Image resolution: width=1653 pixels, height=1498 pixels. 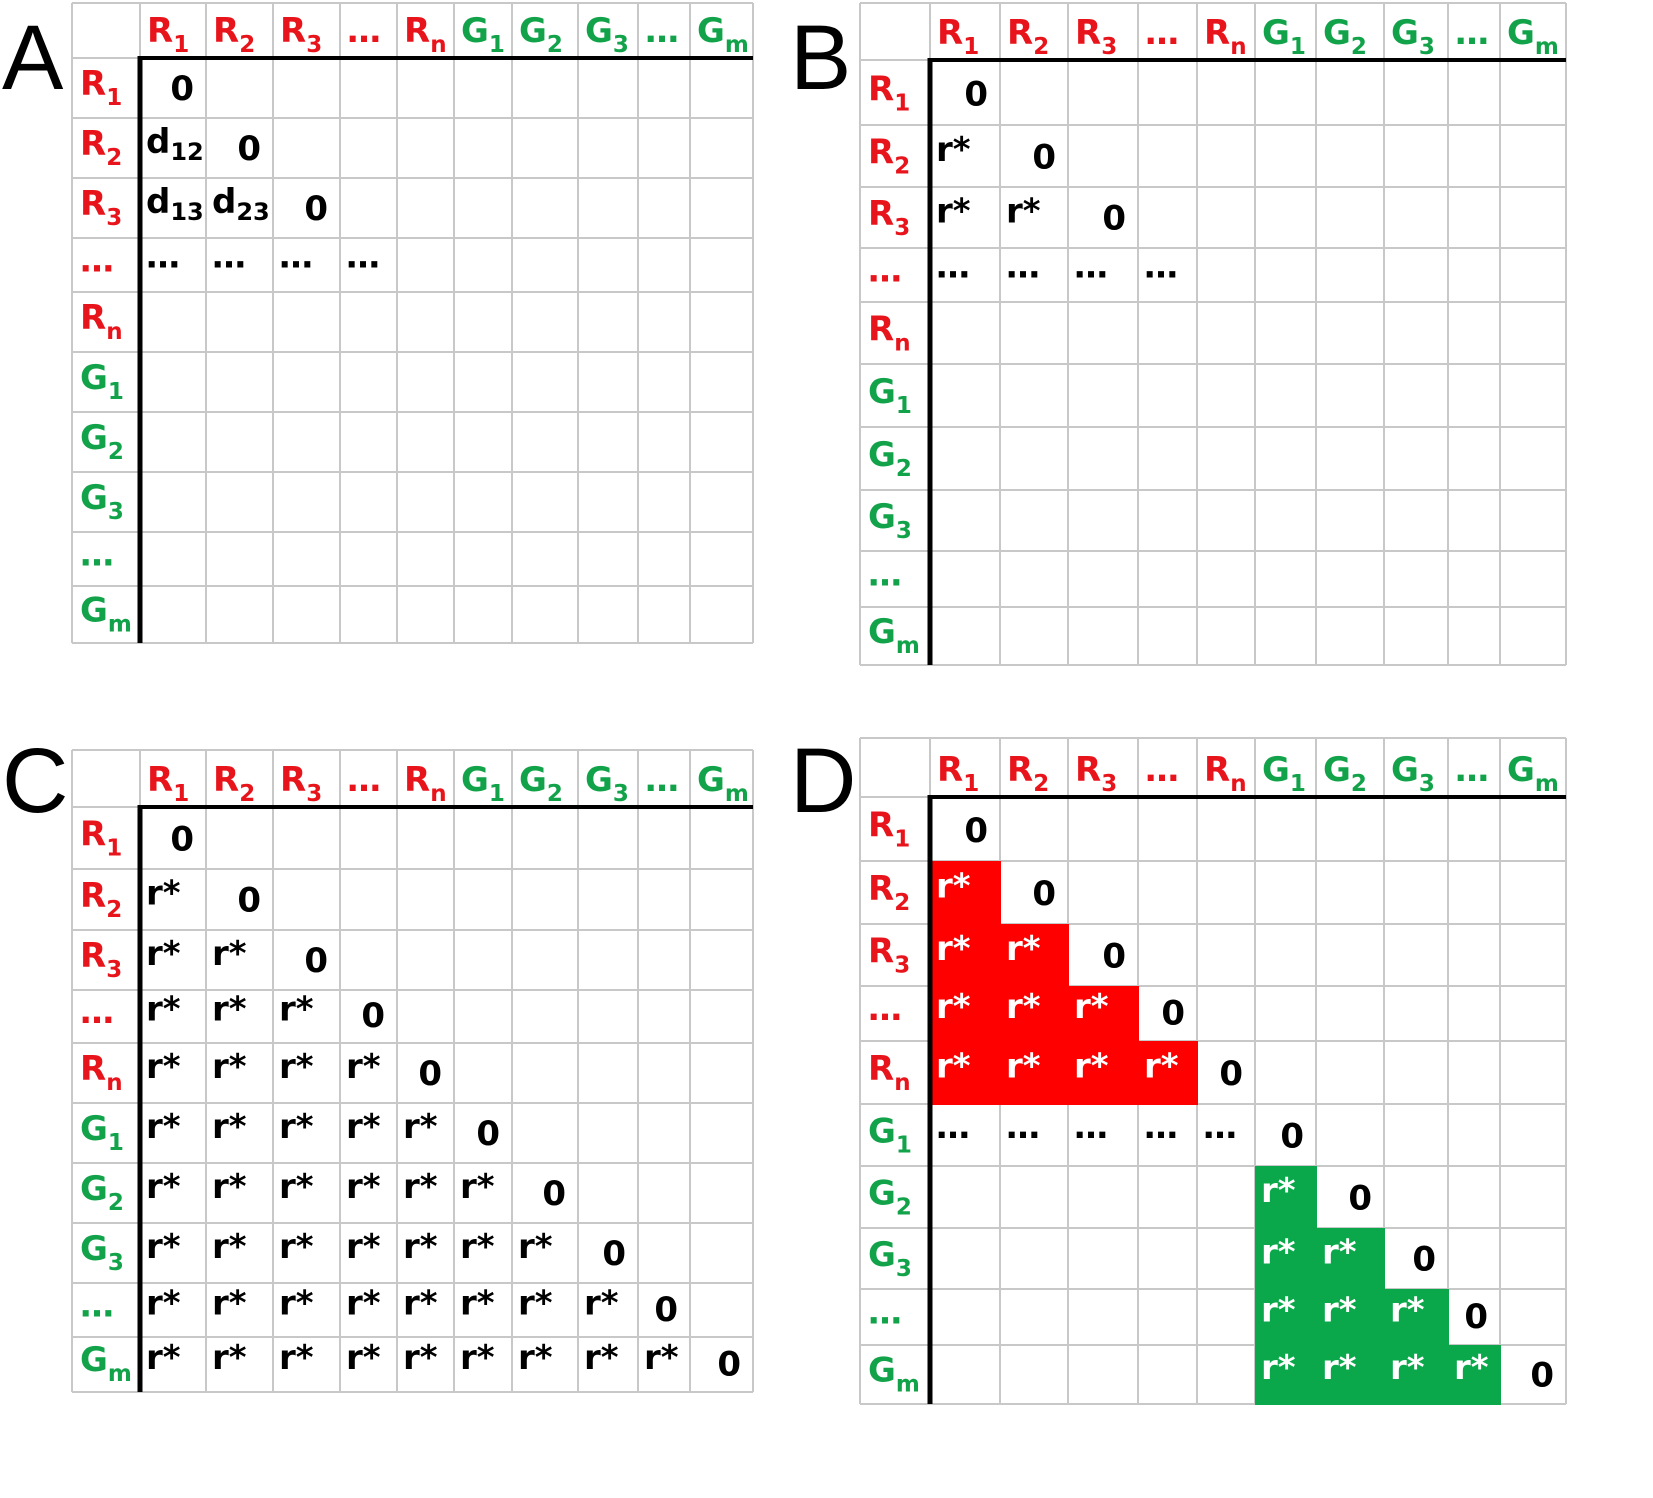 I want to click on row-label-1: R2, so click(x=889, y=155).